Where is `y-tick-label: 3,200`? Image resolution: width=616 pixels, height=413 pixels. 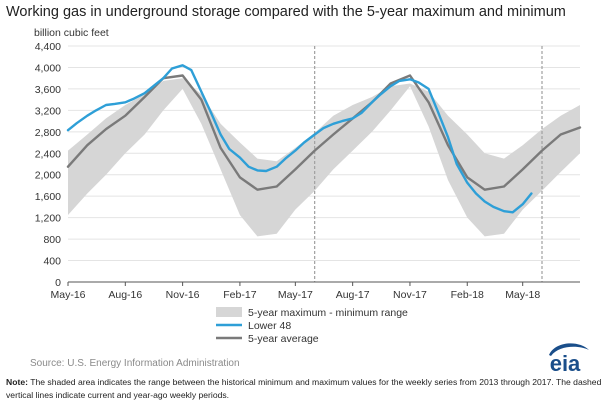 y-tick-label: 3,200 is located at coordinates (48, 111).